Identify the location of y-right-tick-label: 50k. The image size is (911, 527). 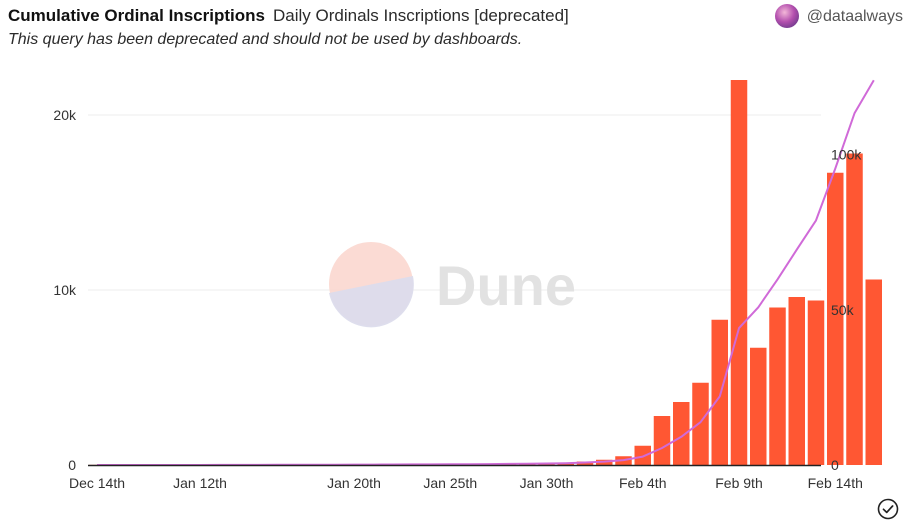
(843, 310).